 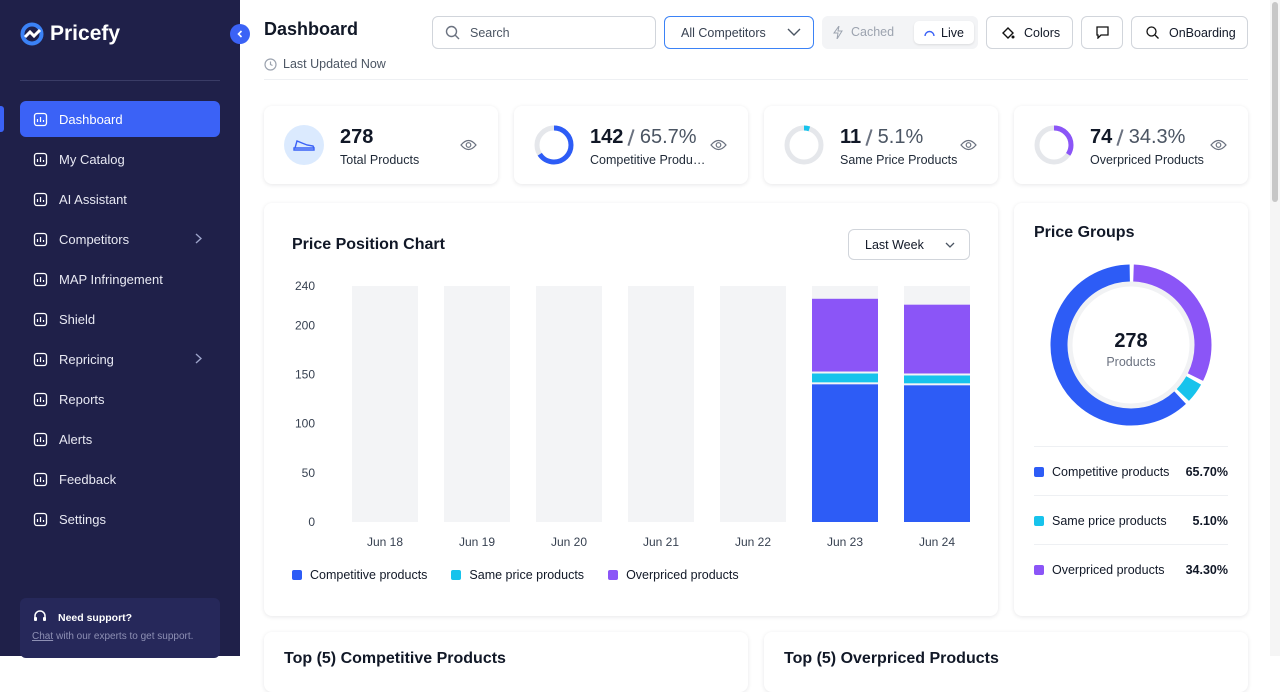 What do you see at coordinates (753, 542) in the screenshot?
I see `x-tick-label: Jun 22` at bounding box center [753, 542].